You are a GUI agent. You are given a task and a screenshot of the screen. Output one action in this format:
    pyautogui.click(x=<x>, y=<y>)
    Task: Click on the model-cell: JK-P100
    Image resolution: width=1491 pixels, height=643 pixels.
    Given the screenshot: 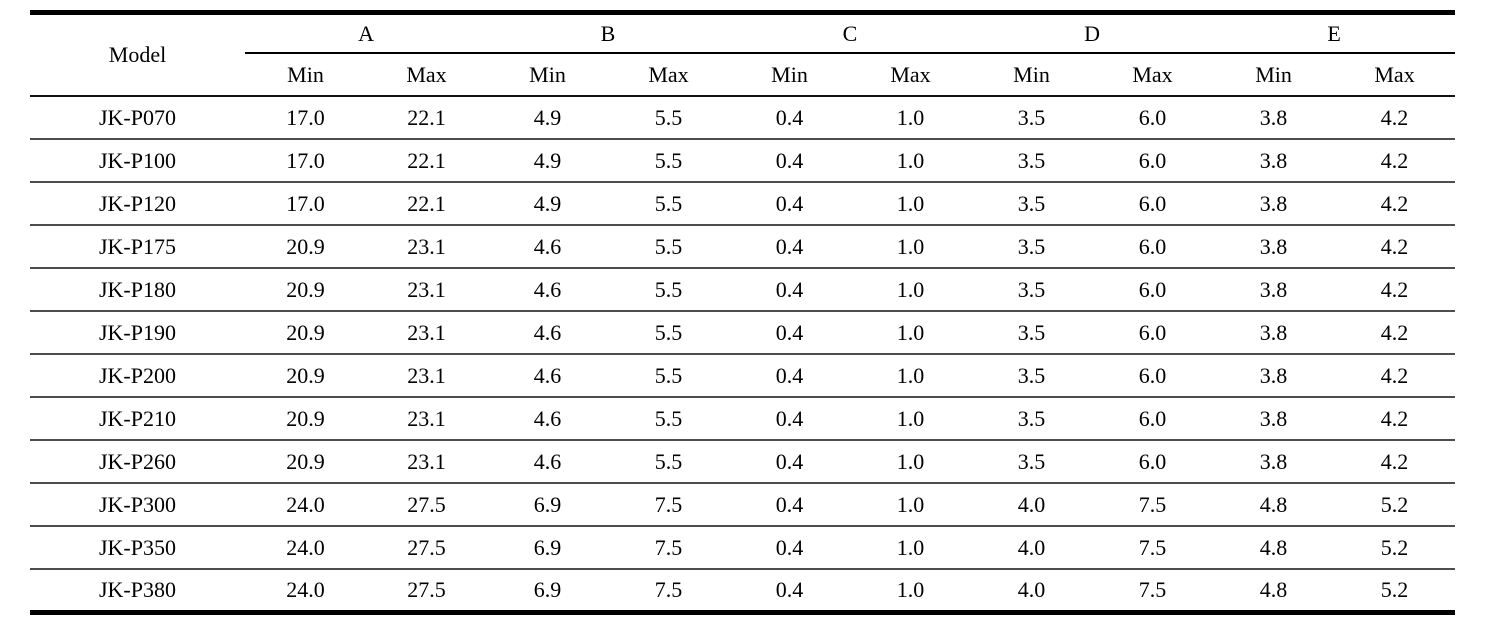 What is the action you would take?
    pyautogui.click(x=137, y=160)
    